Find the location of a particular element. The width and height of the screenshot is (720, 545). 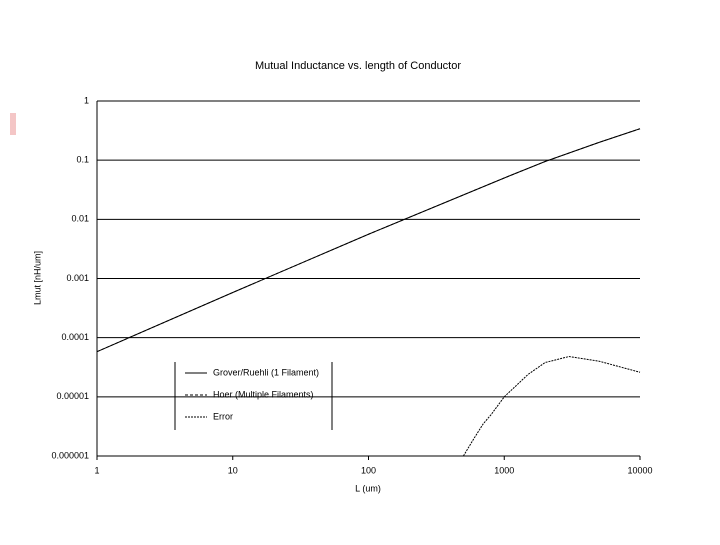

y-tick-label: 0.000001 is located at coordinates (70, 455).